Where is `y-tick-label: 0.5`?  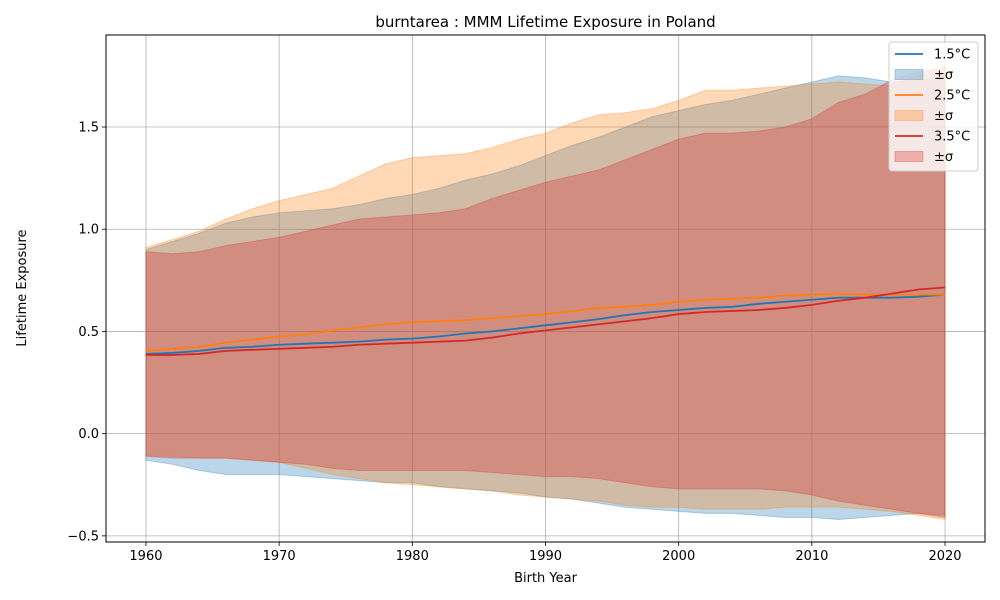
y-tick-label: 0.5 is located at coordinates (88, 332).